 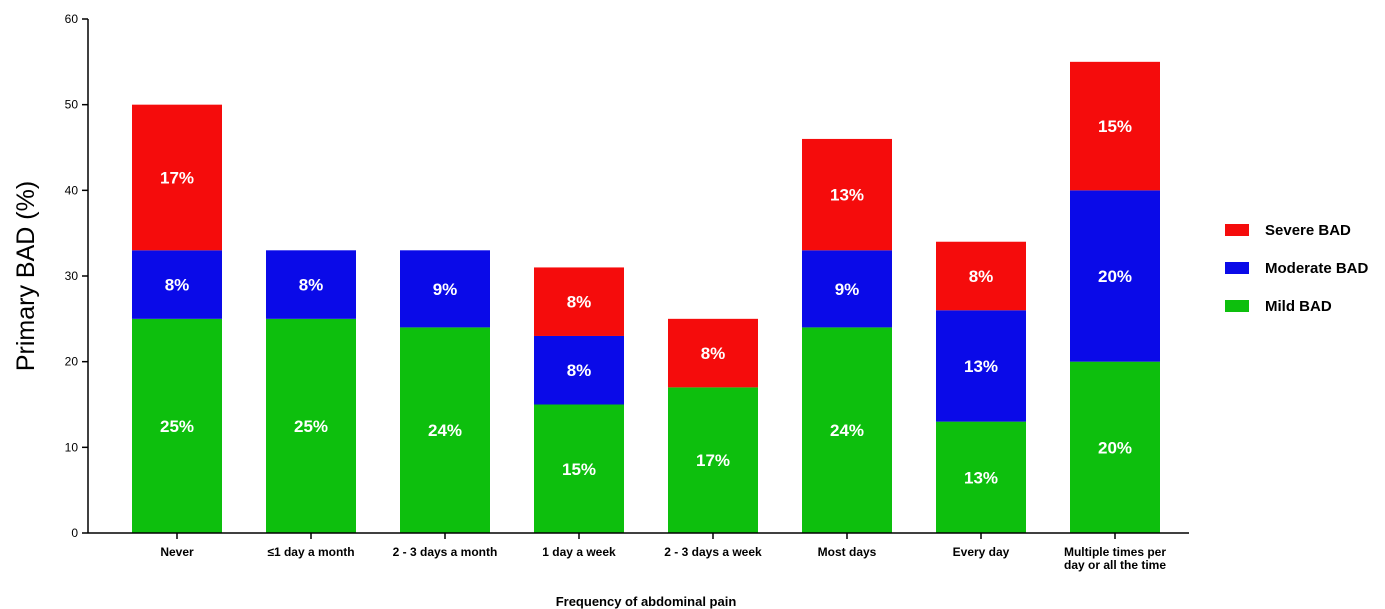 What do you see at coordinates (310, 552) in the screenshot?
I see `x-tick-label: ≤1 day a month` at bounding box center [310, 552].